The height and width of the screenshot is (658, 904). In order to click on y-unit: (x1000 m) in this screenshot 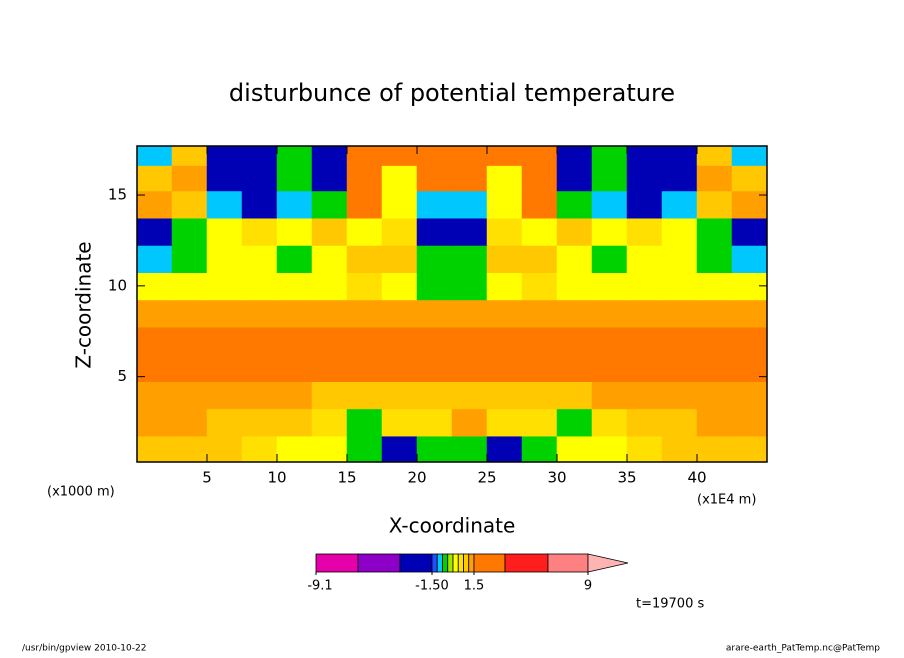, I will do `click(81, 492)`.